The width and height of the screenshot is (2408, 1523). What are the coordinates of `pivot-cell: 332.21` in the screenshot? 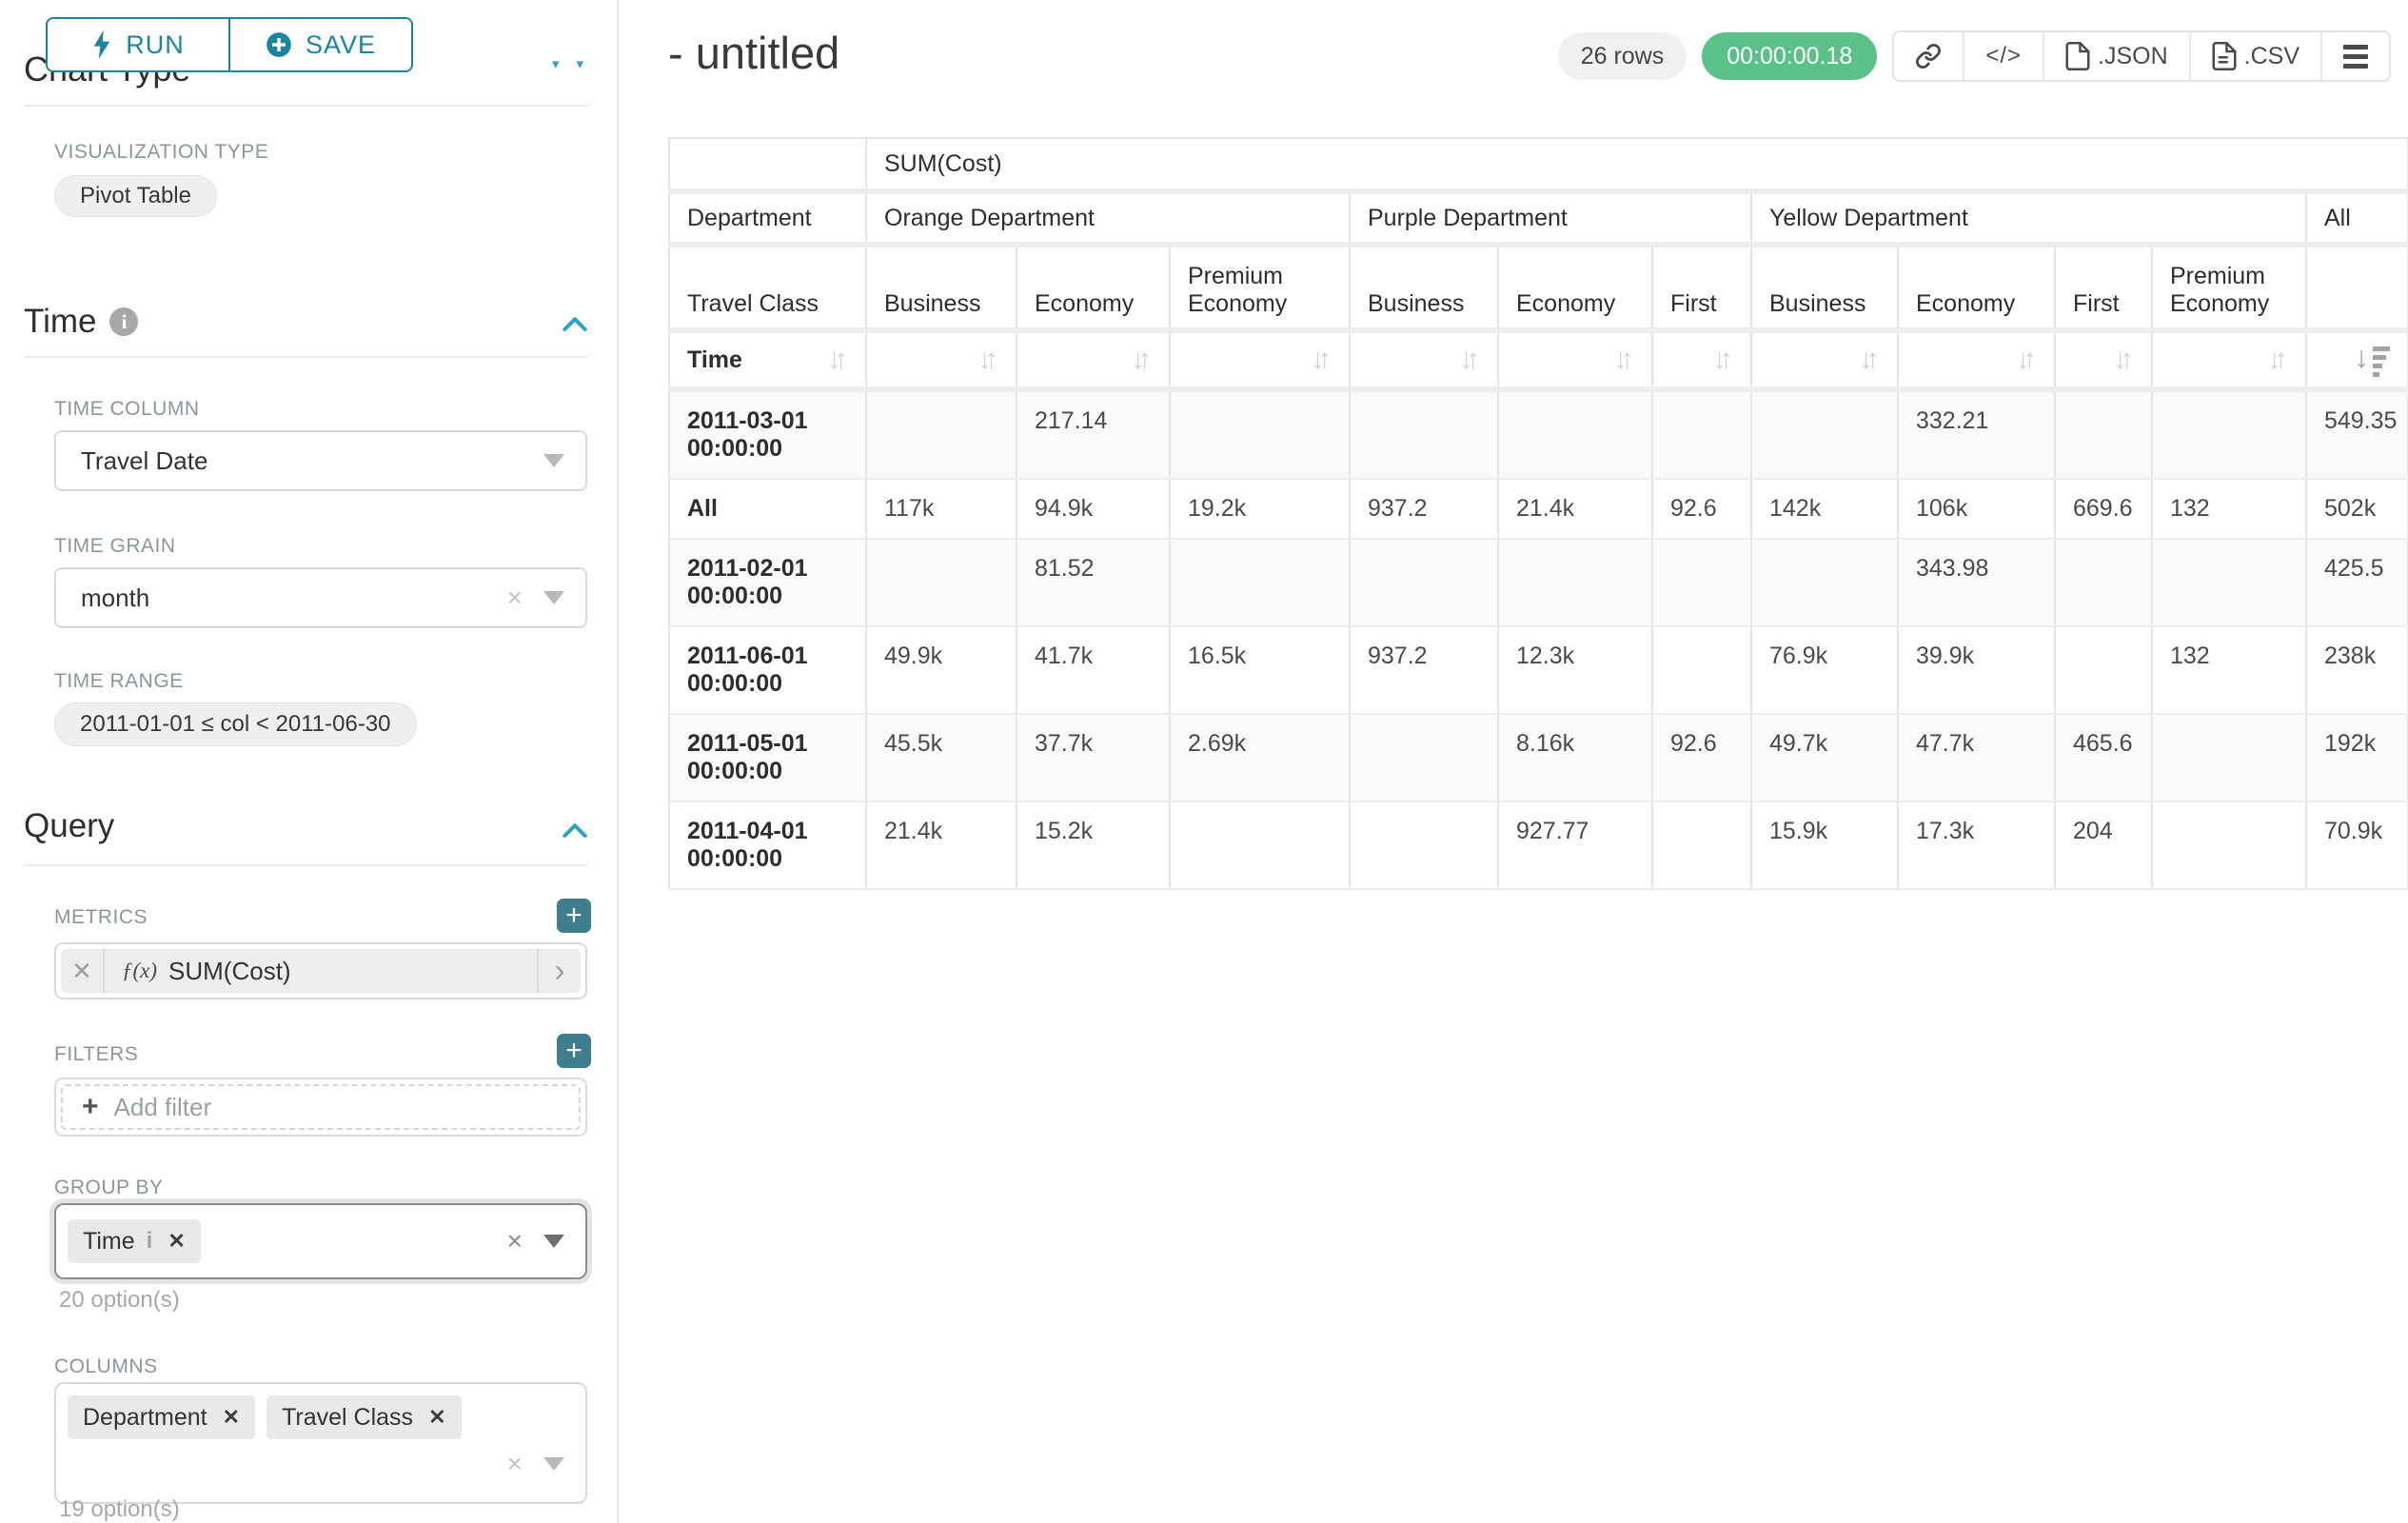 It's located at (1977, 435).